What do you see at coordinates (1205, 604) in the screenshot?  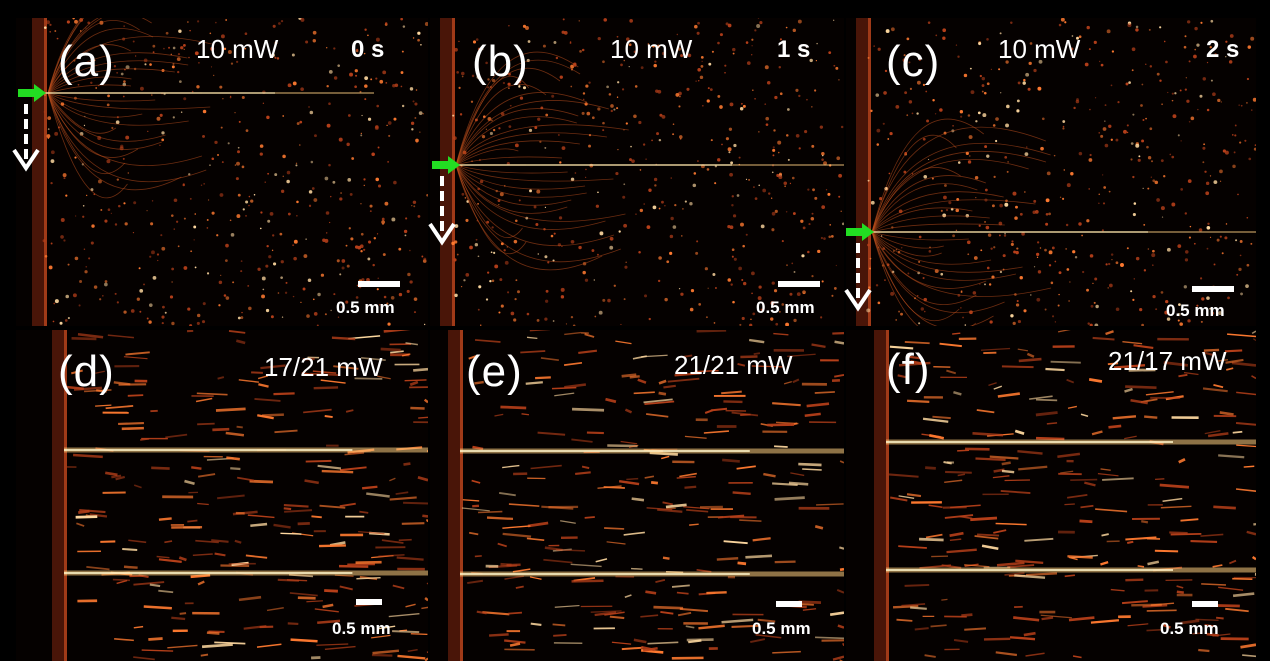 I see `panel-f-scalebar` at bounding box center [1205, 604].